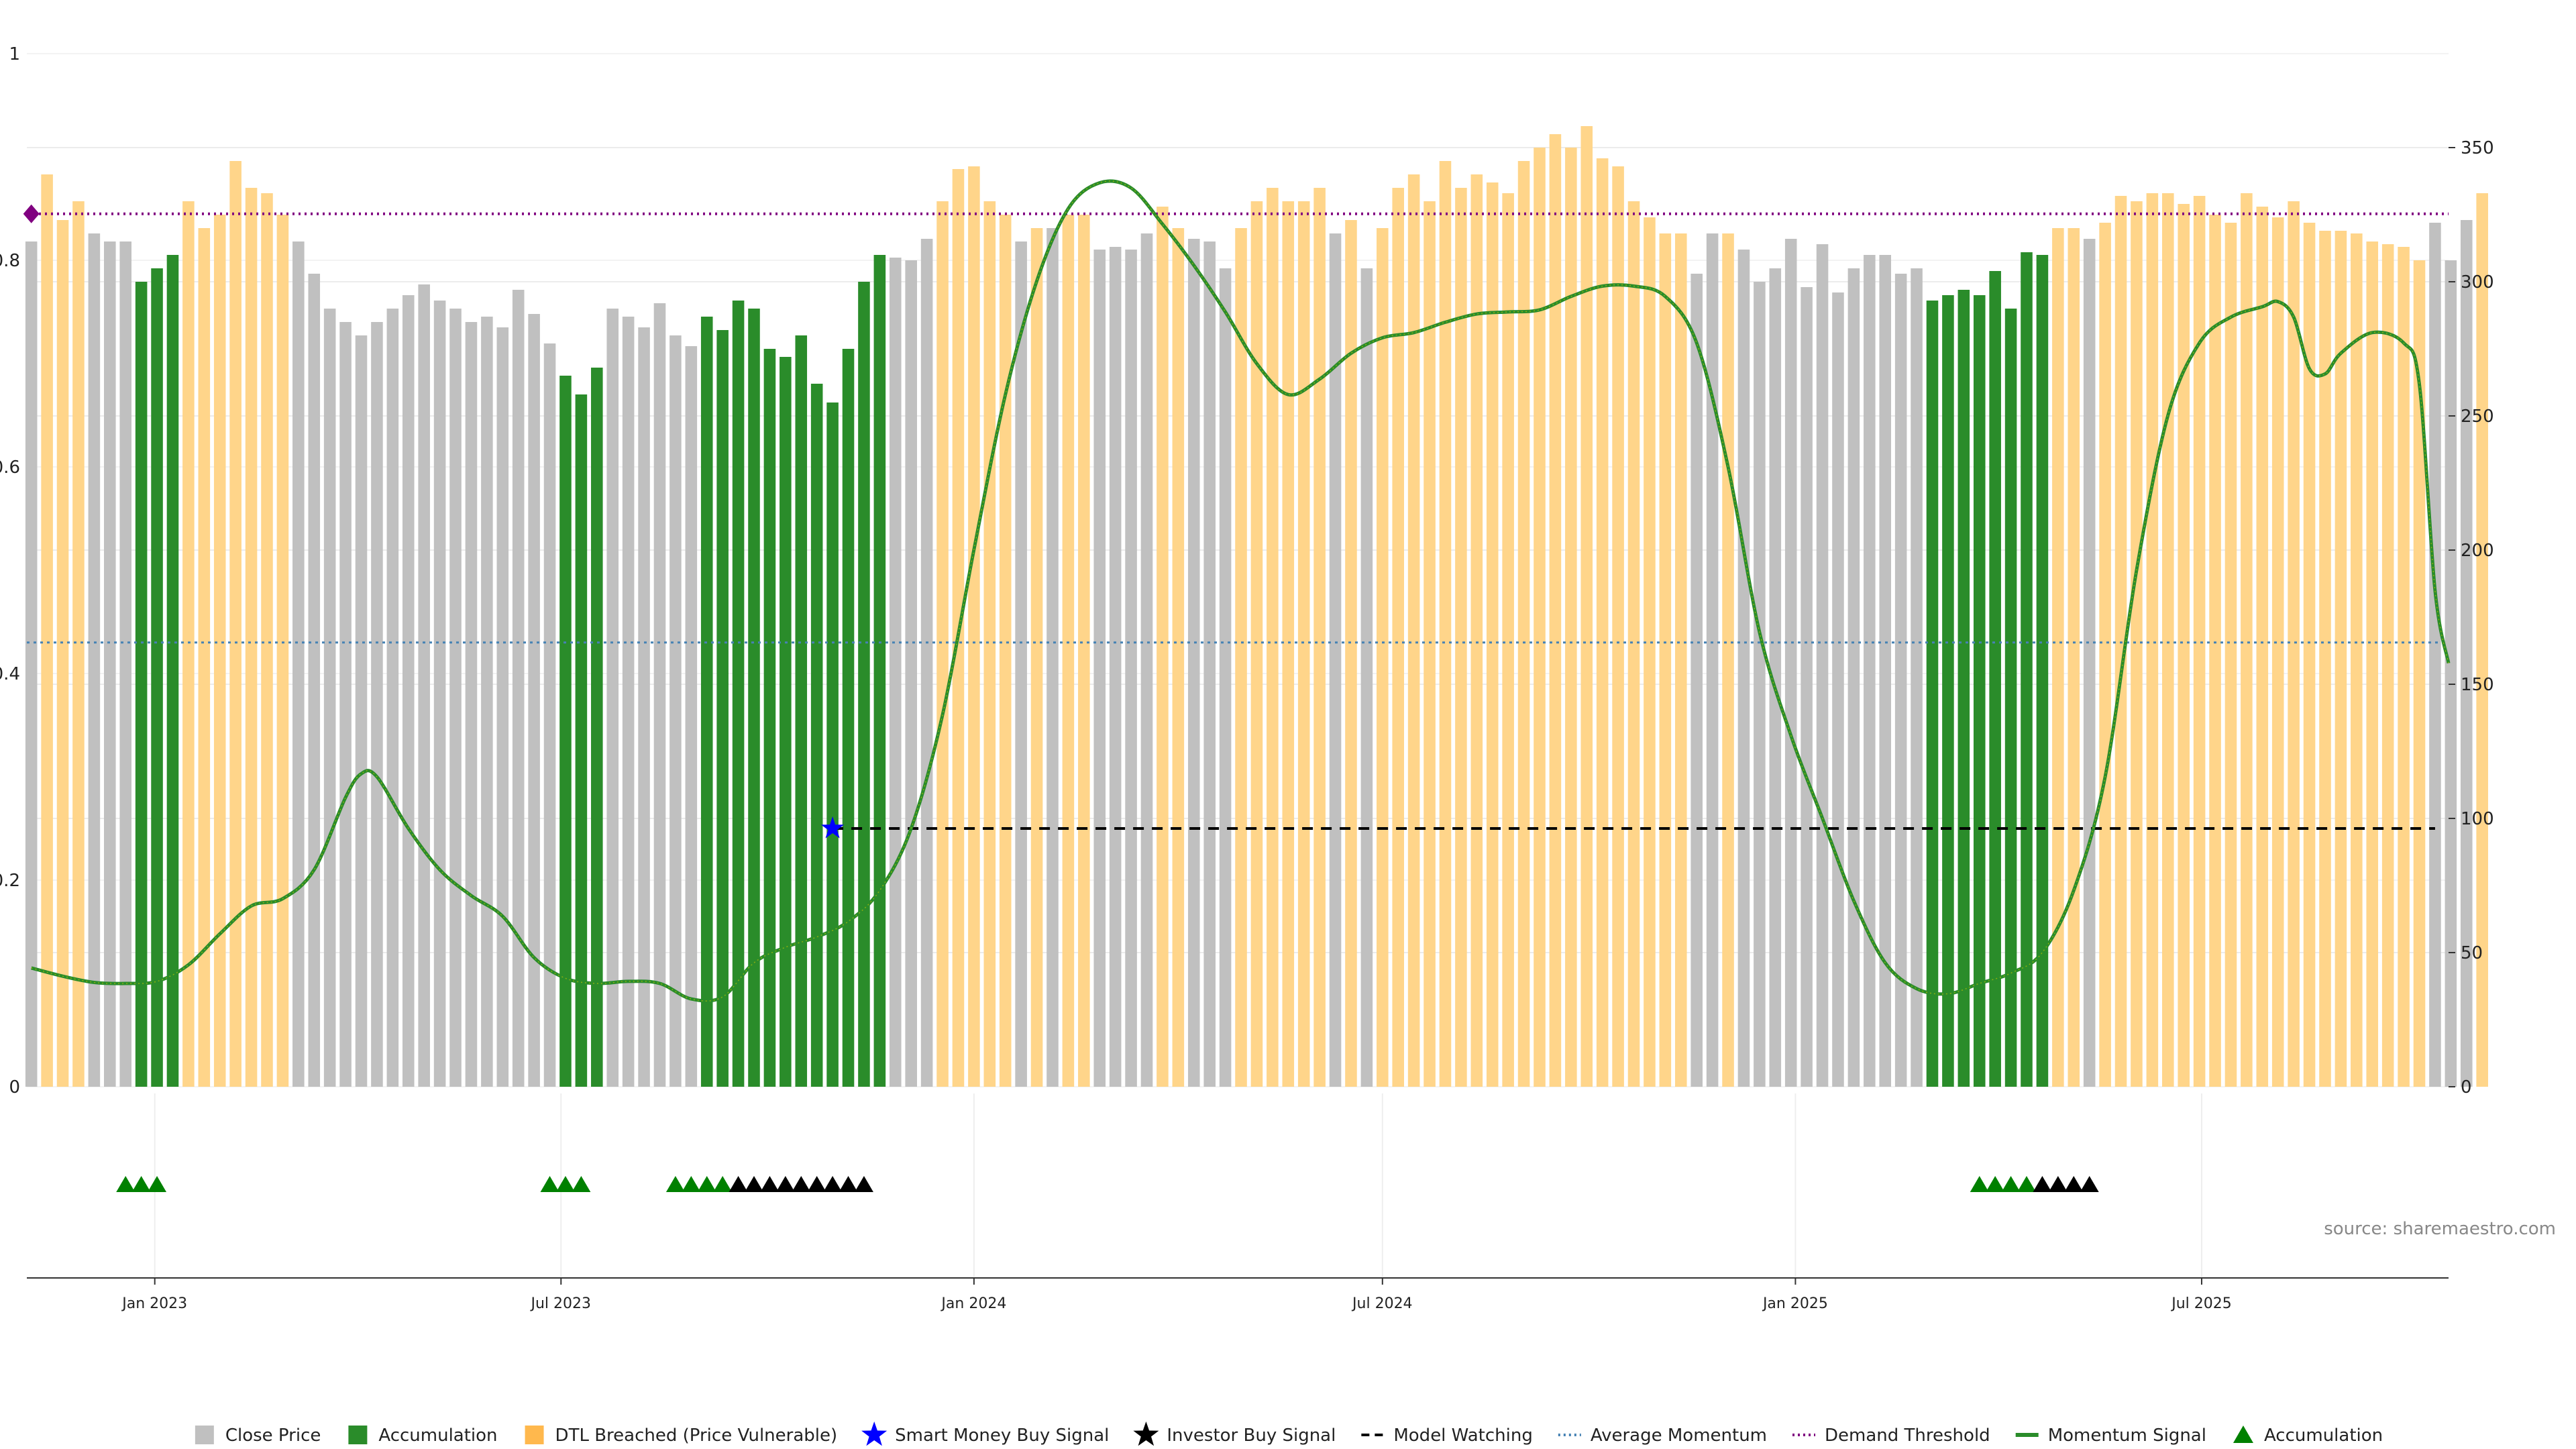 The width and height of the screenshot is (2576, 1449). Describe the element at coordinates (2477, 819) in the screenshot. I see `y-right-tick-label: 100` at that location.